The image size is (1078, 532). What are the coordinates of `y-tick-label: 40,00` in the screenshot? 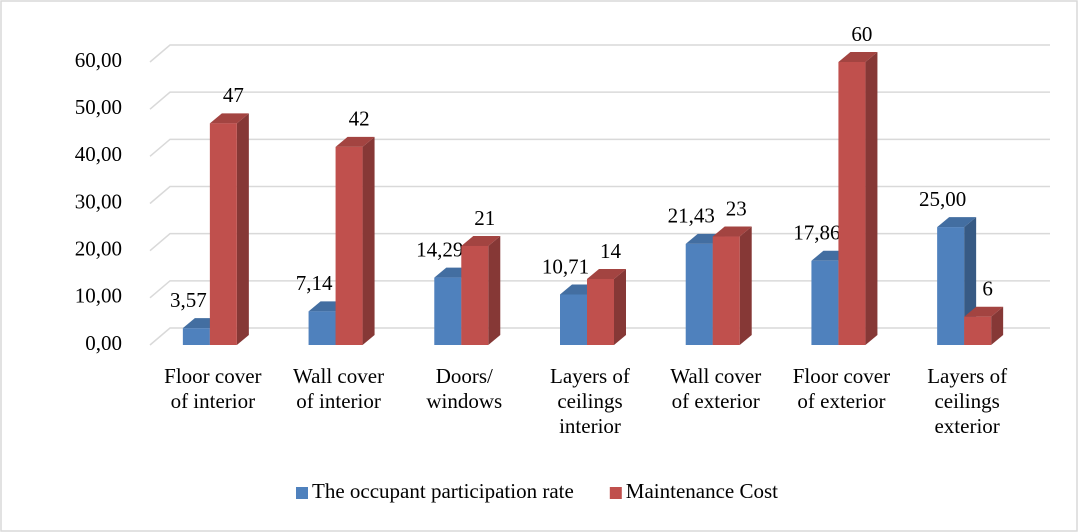 It's located at (98, 154).